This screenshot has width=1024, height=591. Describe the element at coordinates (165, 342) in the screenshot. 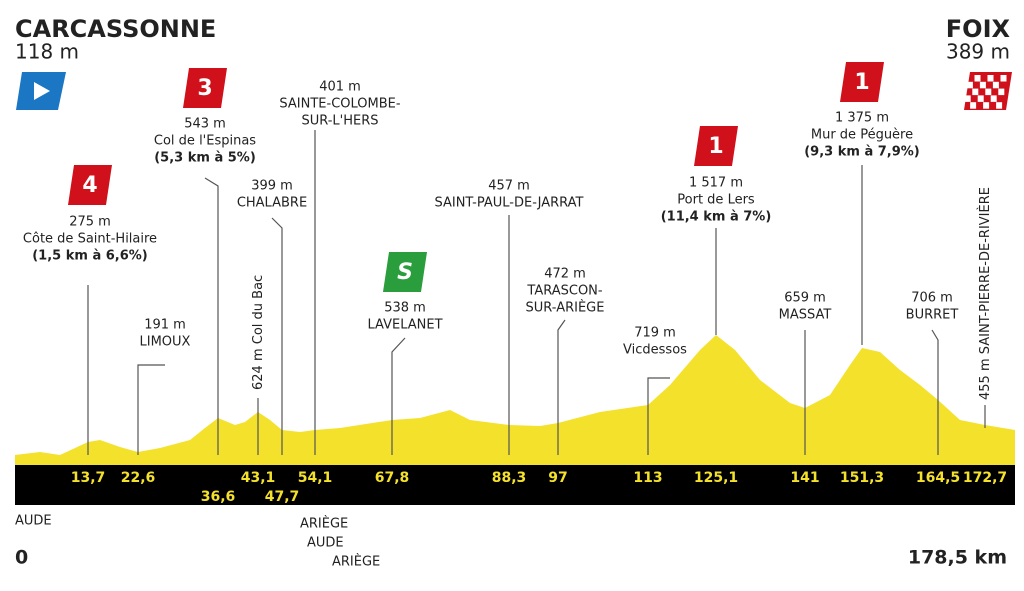

I see `place-name: LIMOUX` at that location.